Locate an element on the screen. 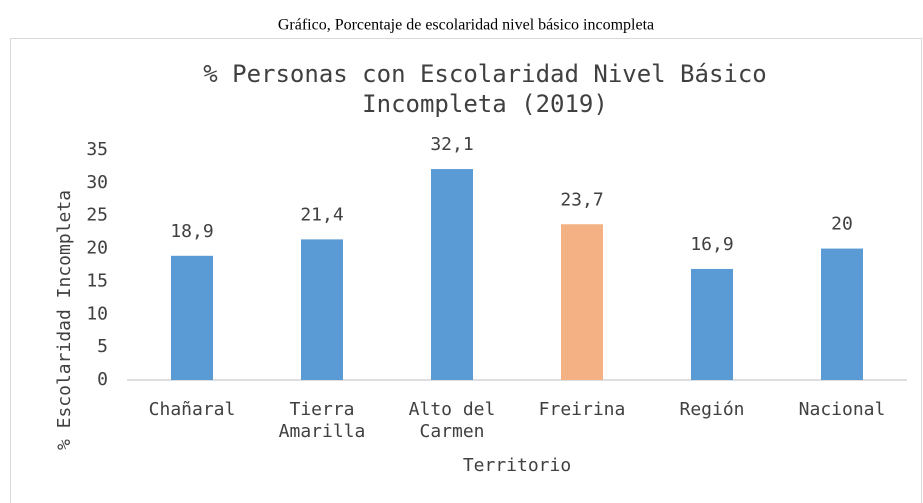 Image resolution: width=923 pixels, height=503 pixels. y-tick-label: 10 is located at coordinates (97, 313).